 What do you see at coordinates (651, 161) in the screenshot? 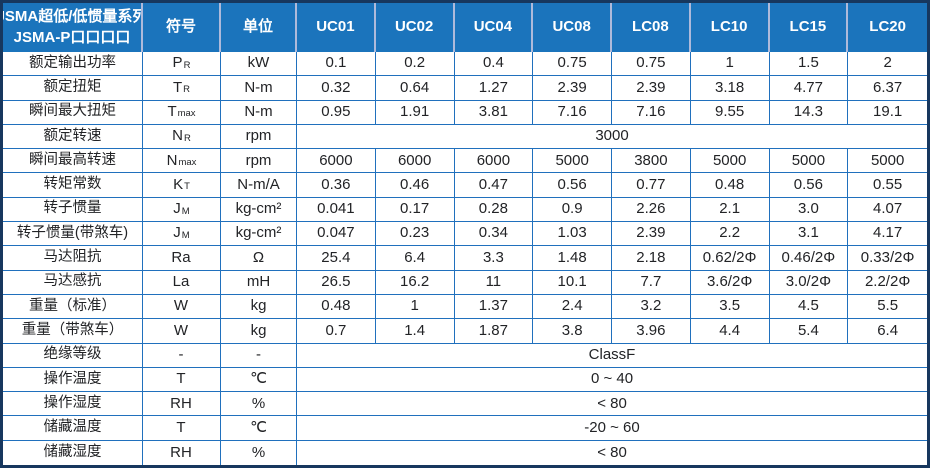
I see `value-cell: 3800` at bounding box center [651, 161].